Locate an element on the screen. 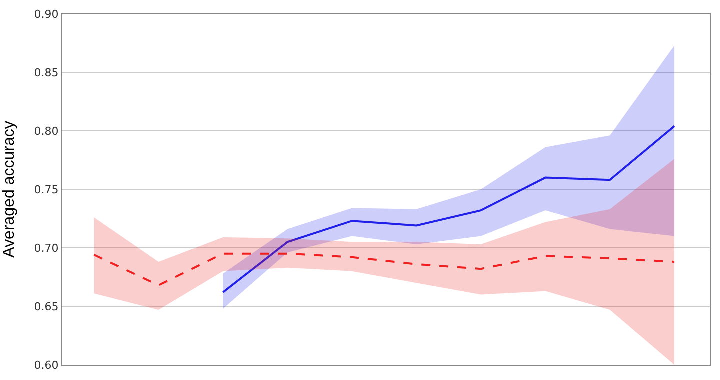 This screenshot has width=720, height=380. line-series is located at coordinates (384, 269).